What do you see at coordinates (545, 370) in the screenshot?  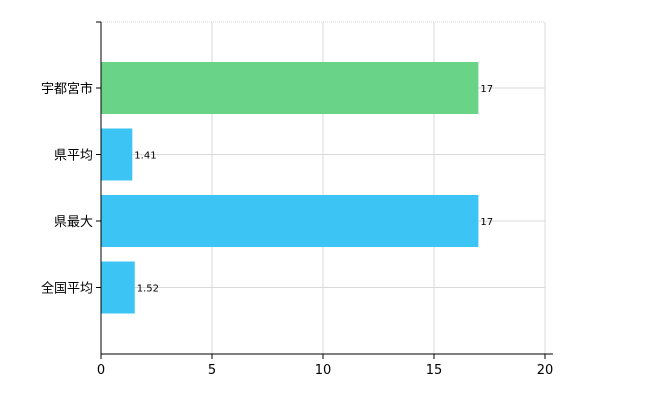 I see `x-tick-label: 20` at bounding box center [545, 370].